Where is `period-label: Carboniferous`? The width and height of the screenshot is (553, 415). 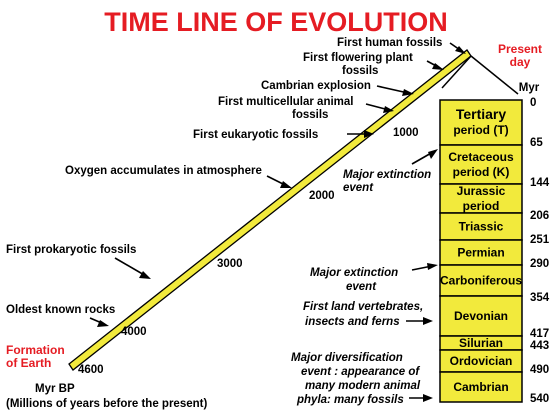
period-label: Carboniferous is located at coordinates (481, 281).